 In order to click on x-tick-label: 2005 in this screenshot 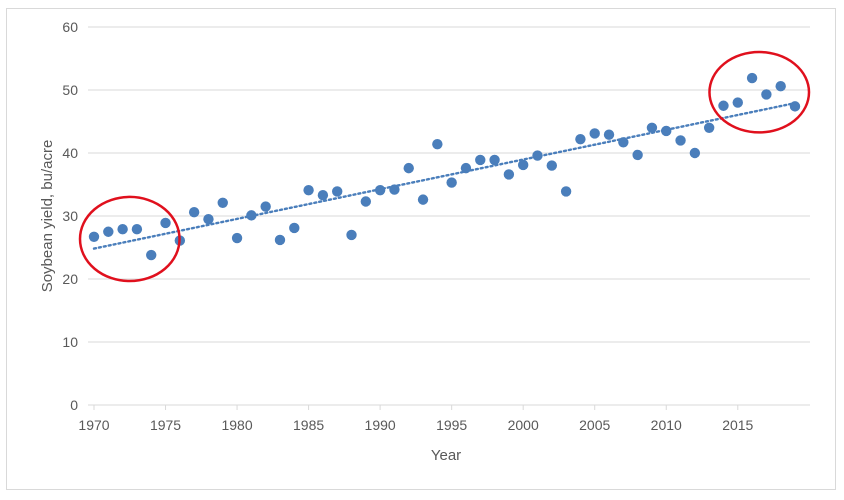, I will do `click(594, 425)`.